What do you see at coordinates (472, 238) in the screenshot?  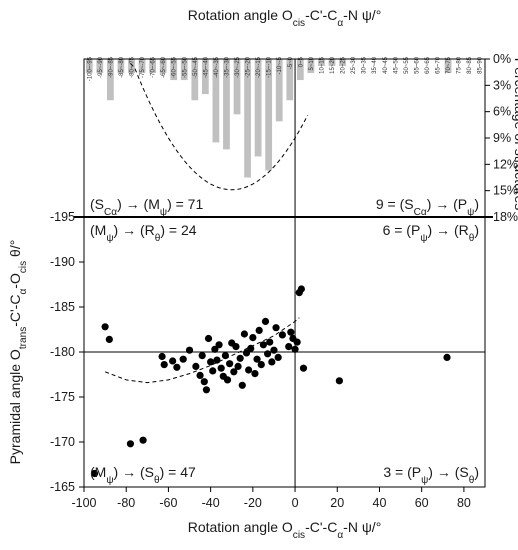 I see `label-part: θ` at bounding box center [472, 238].